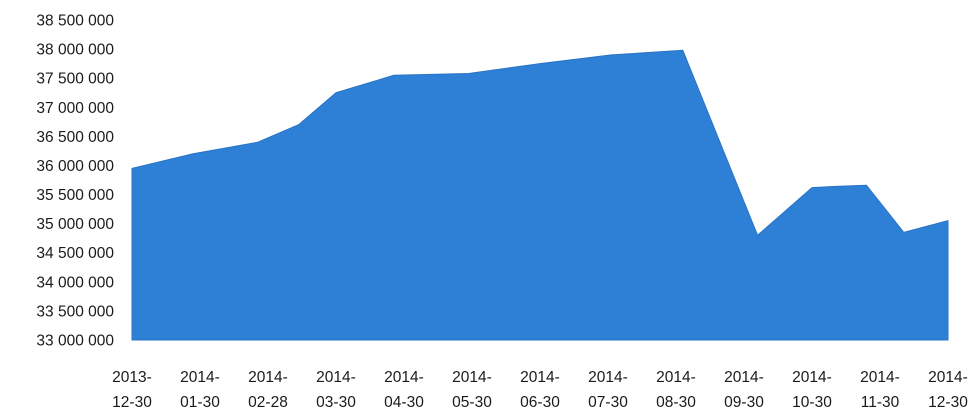  Describe the element at coordinates (75, 137) in the screenshot. I see `y-tick-label: 36 500 000` at that location.